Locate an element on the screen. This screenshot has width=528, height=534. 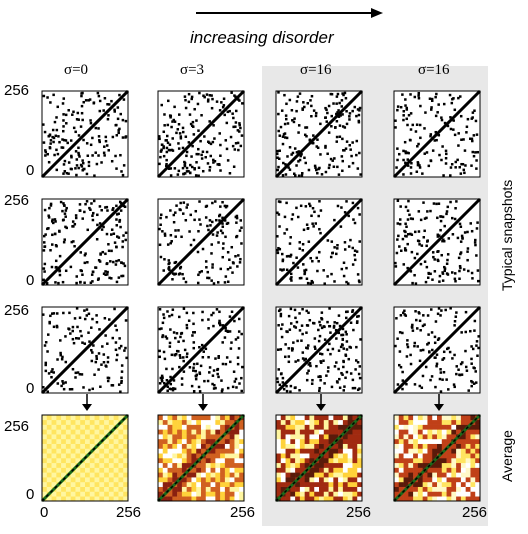
average-heatmap is located at coordinates (201, 458).